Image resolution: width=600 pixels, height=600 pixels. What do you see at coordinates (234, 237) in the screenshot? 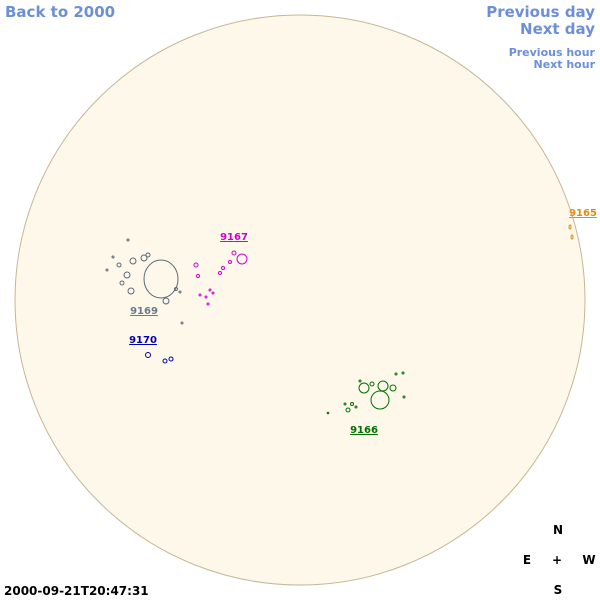
I see `region-label: 9167` at bounding box center [234, 237].